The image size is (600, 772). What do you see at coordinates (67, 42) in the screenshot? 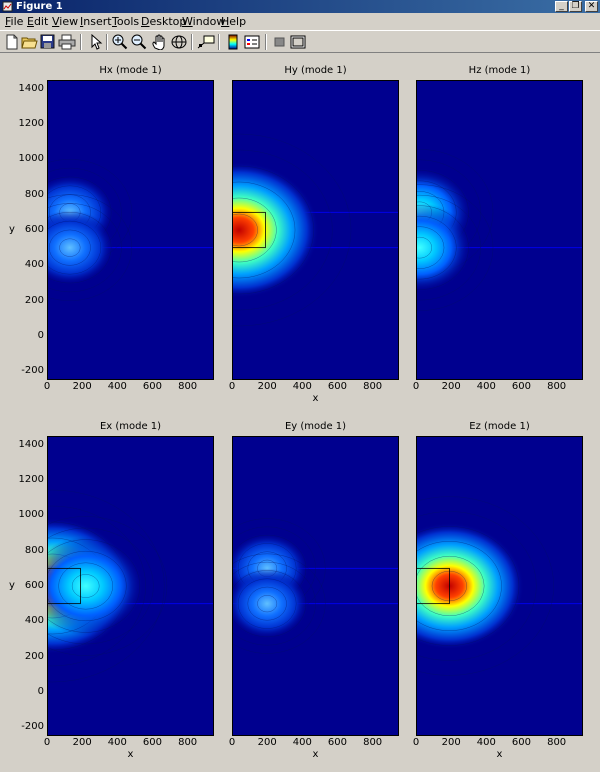
I see `print-icon` at bounding box center [67, 42].